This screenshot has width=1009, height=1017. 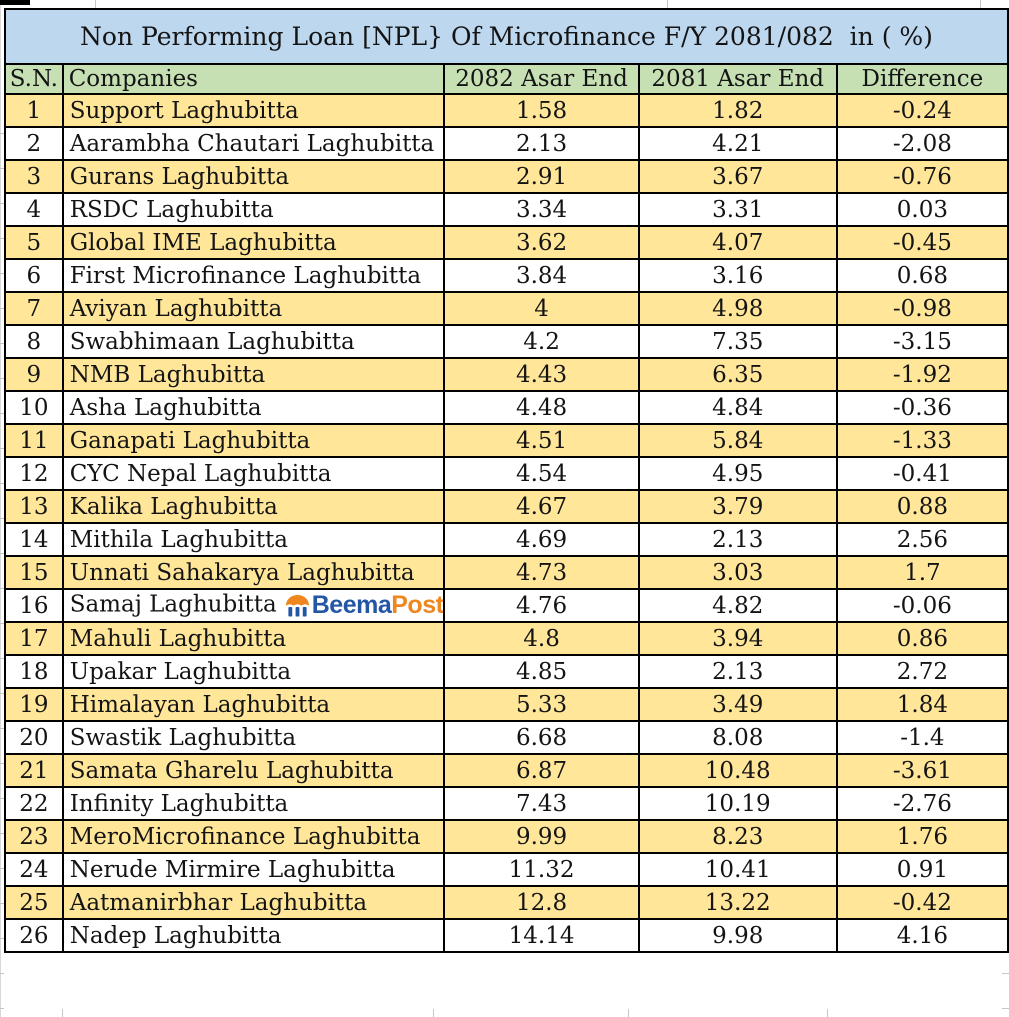 What do you see at coordinates (34, 605) in the screenshot?
I see `cell-sn: 16` at bounding box center [34, 605].